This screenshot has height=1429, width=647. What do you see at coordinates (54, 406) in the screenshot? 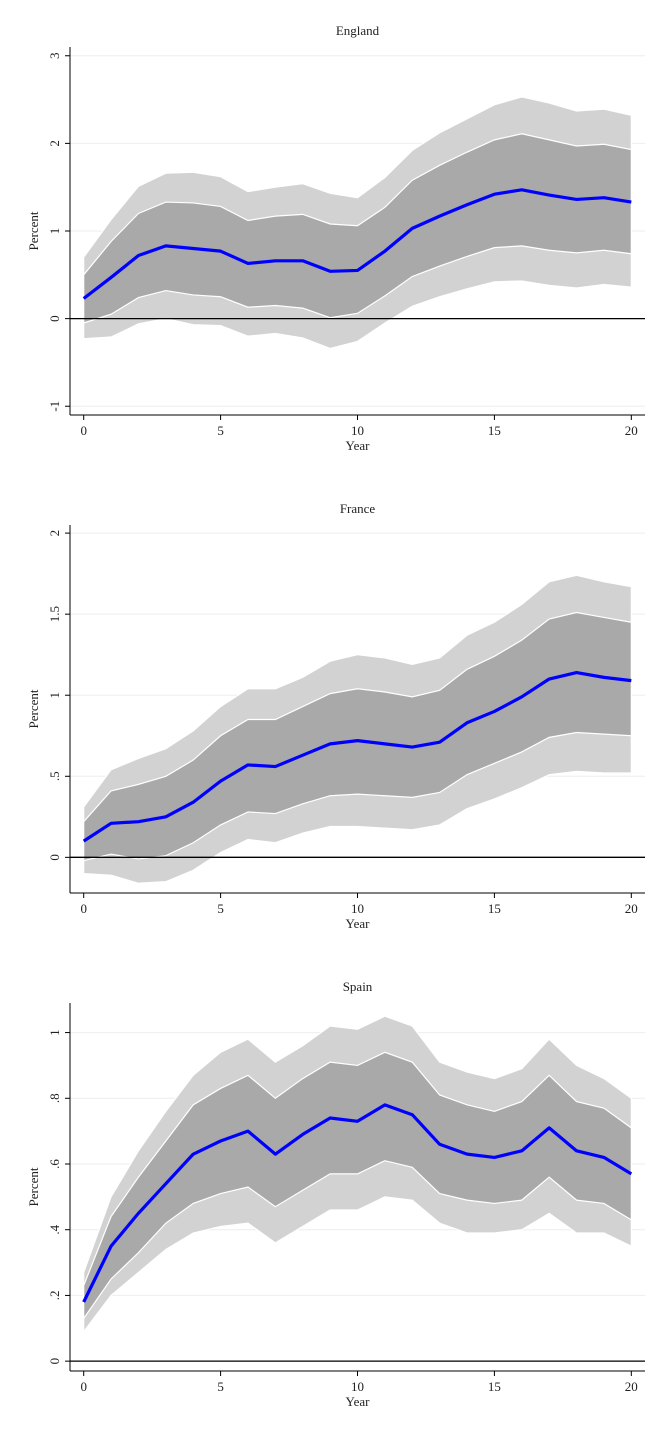
I see `y-tick-label: -1` at bounding box center [54, 406].